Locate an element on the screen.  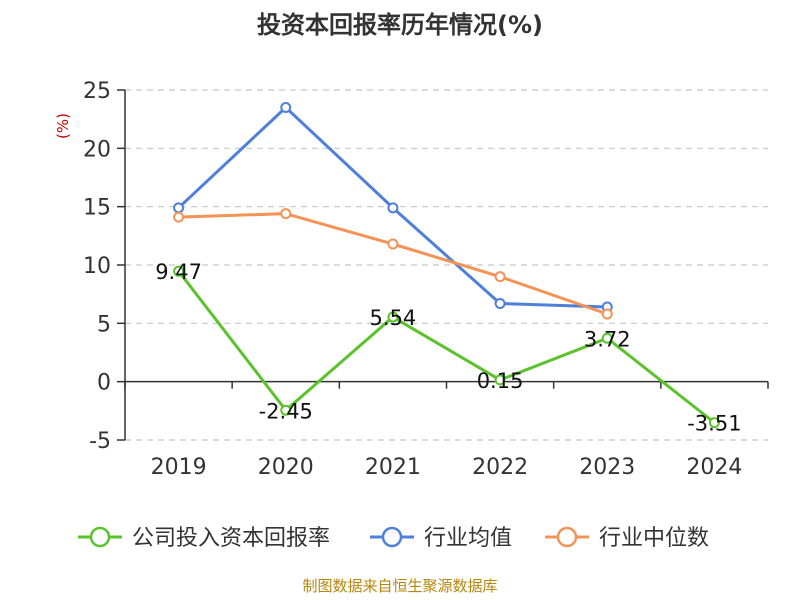
y-tick-labels: 25 20 15 10 5 0 -5 is located at coordinates (97, 266).